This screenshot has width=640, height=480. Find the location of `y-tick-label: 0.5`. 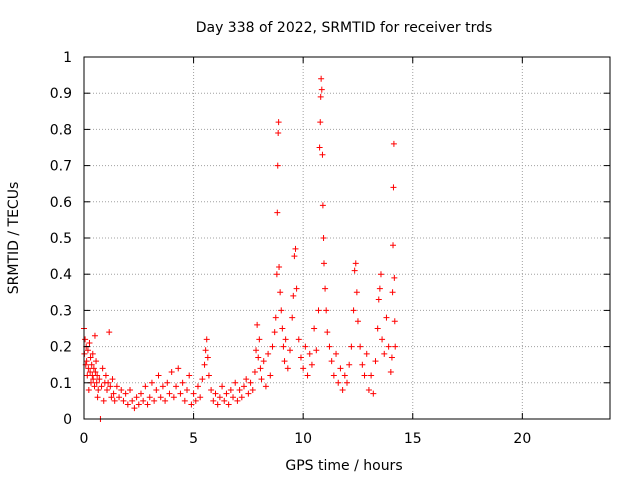

y-tick-label: 0.5 is located at coordinates (61, 239).